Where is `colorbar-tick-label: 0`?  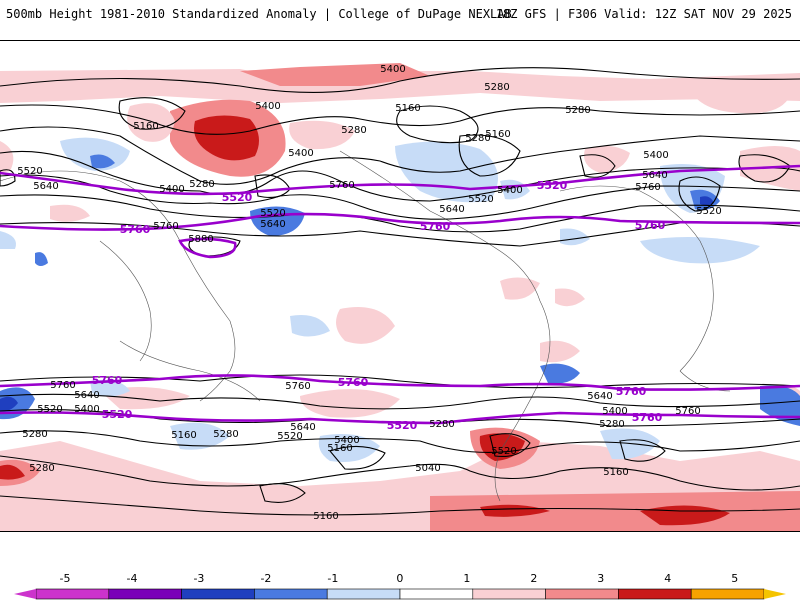 colorbar-tick-label: 0 is located at coordinates (399, 578).